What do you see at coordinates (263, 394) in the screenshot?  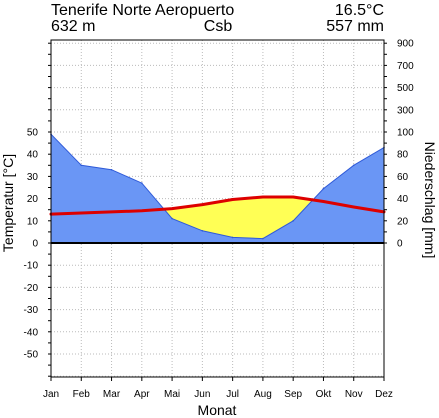 I see `month-tick-label: Aug` at bounding box center [263, 394].